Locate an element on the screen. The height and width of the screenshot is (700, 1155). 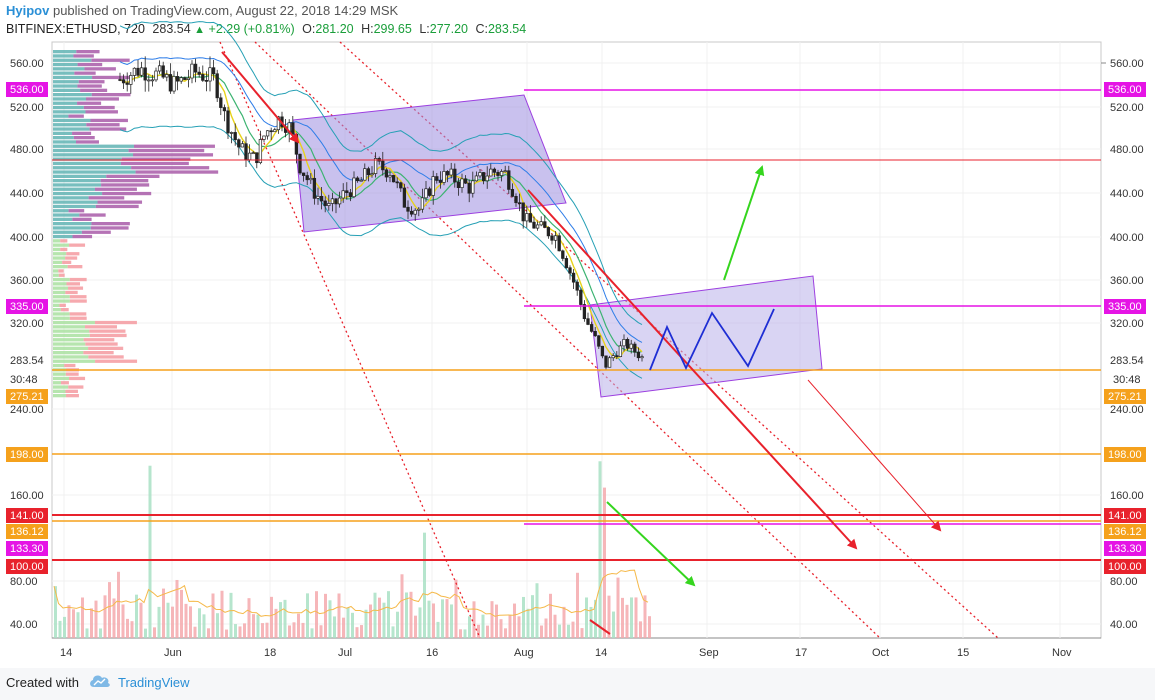
y-tick-label: 160.00 is located at coordinates (1127, 496).